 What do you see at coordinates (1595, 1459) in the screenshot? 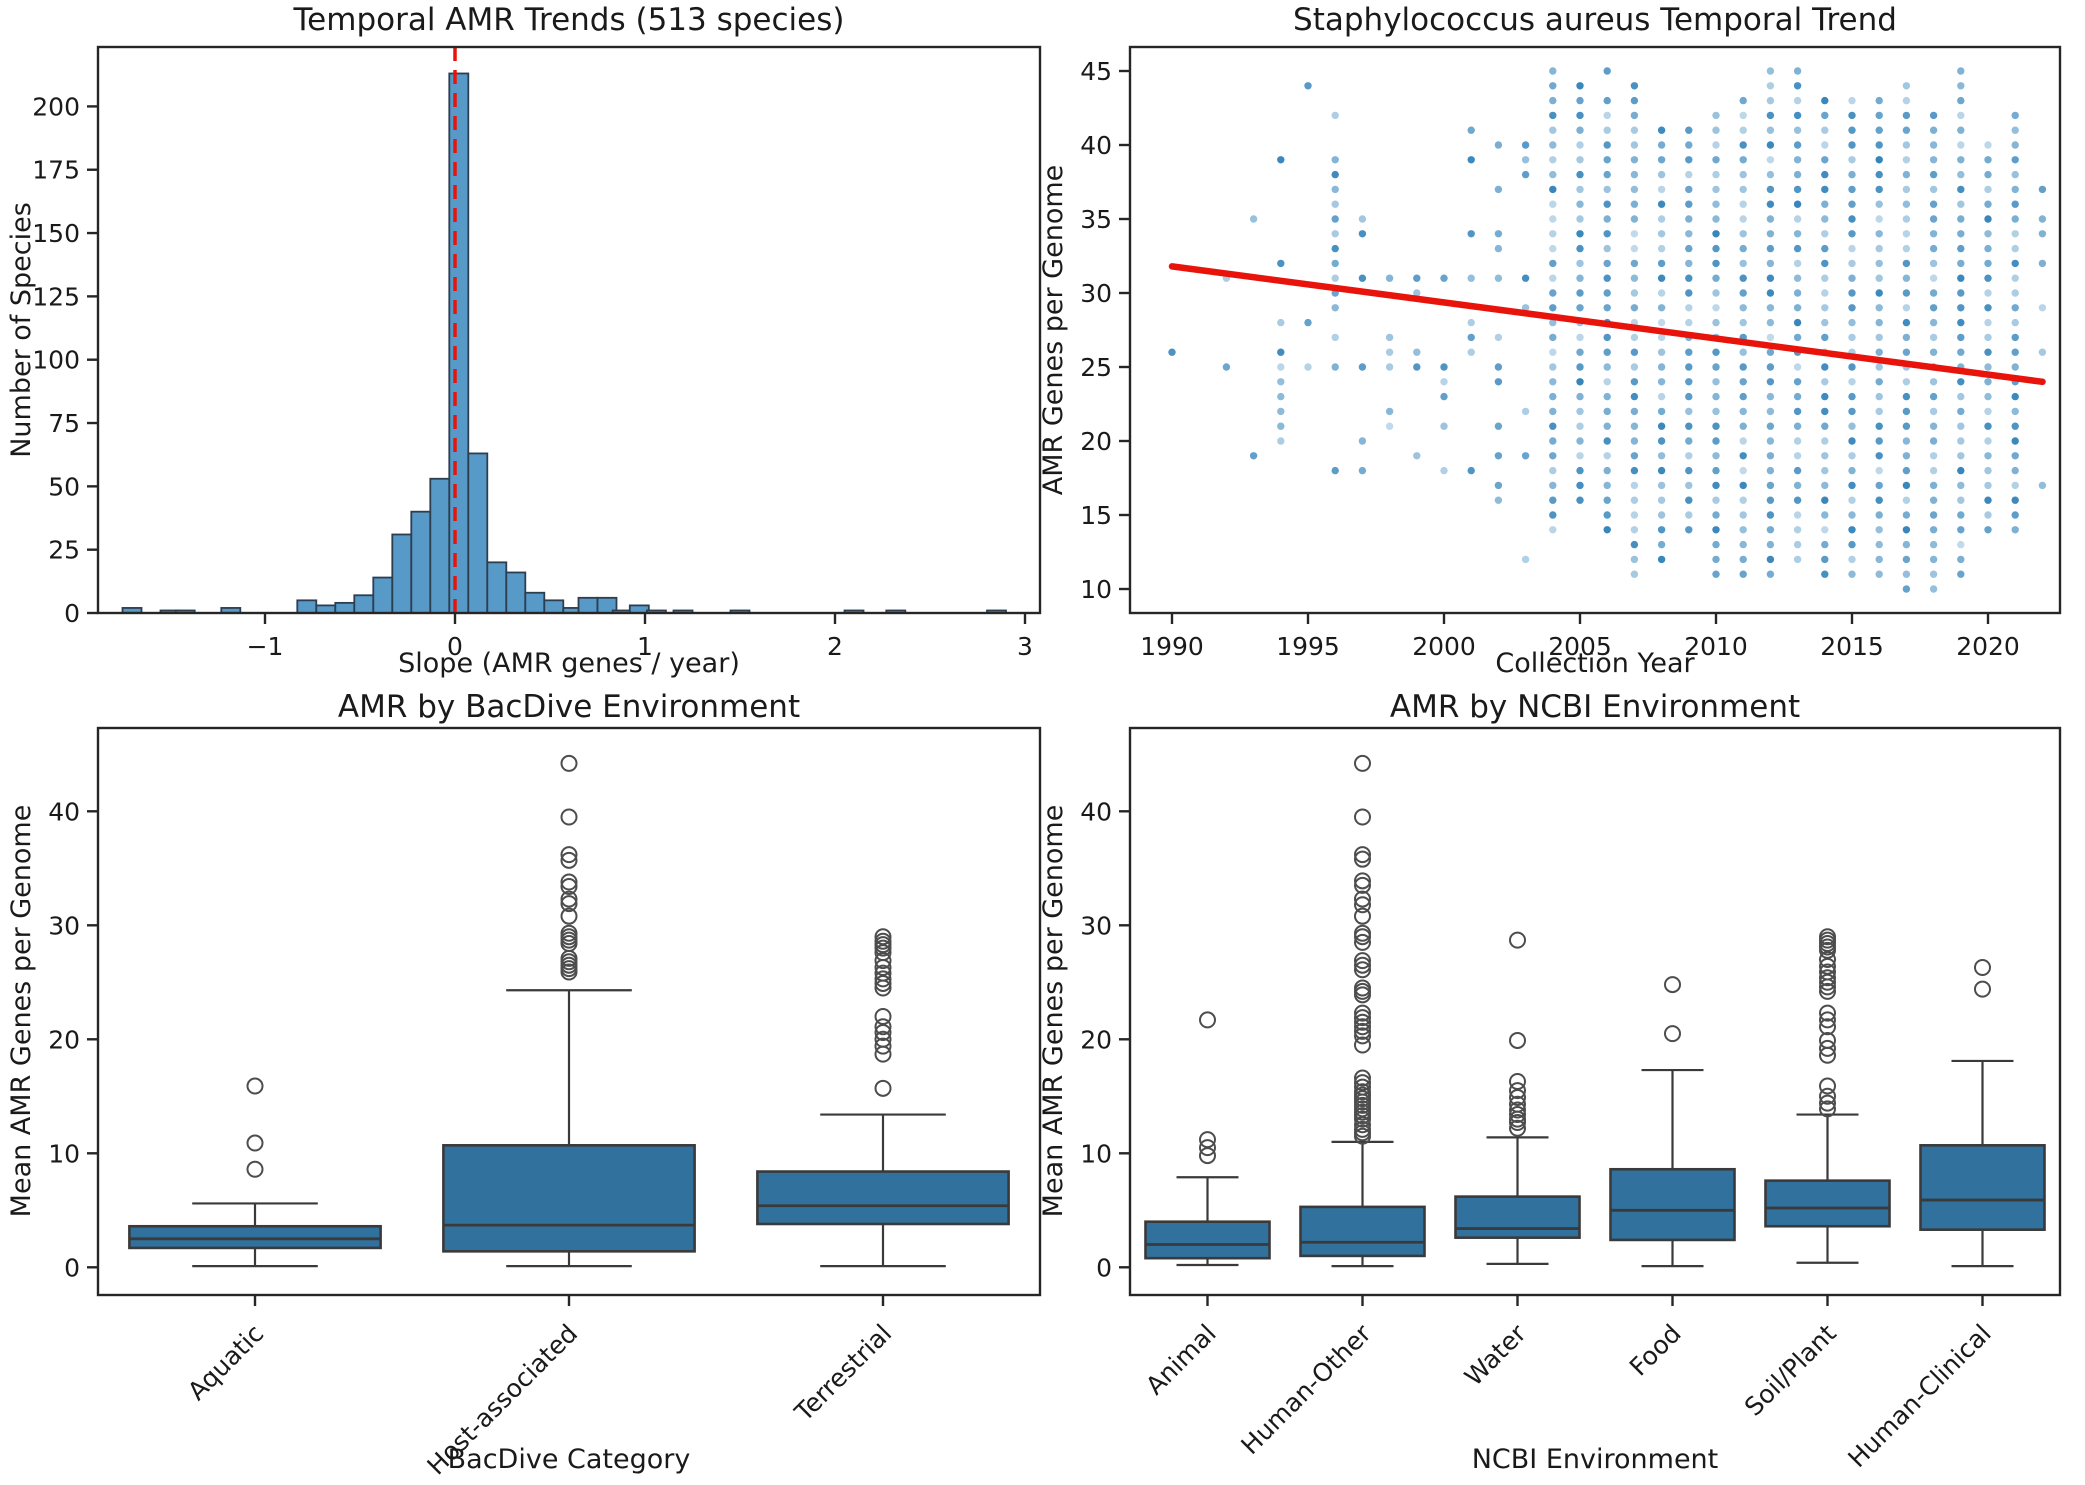
I see `ncbi-box-xlabel: NCBI Environment` at bounding box center [1595, 1459].